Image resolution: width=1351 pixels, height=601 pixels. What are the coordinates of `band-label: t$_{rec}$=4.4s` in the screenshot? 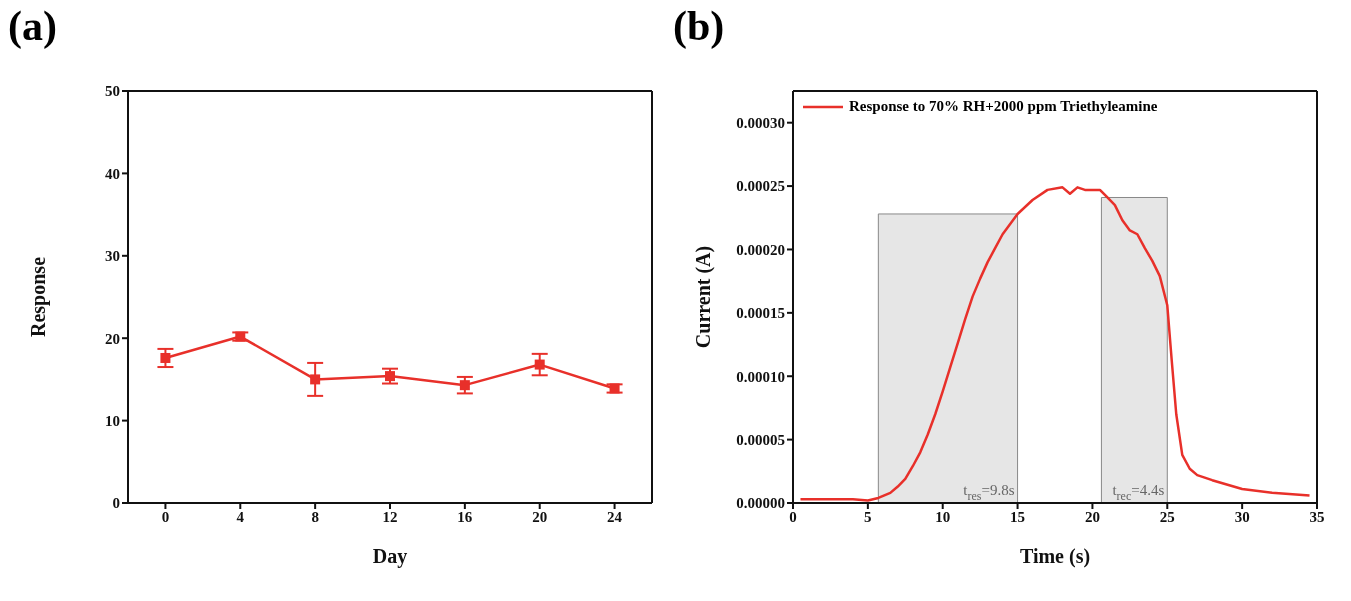 It's located at (1138, 492).